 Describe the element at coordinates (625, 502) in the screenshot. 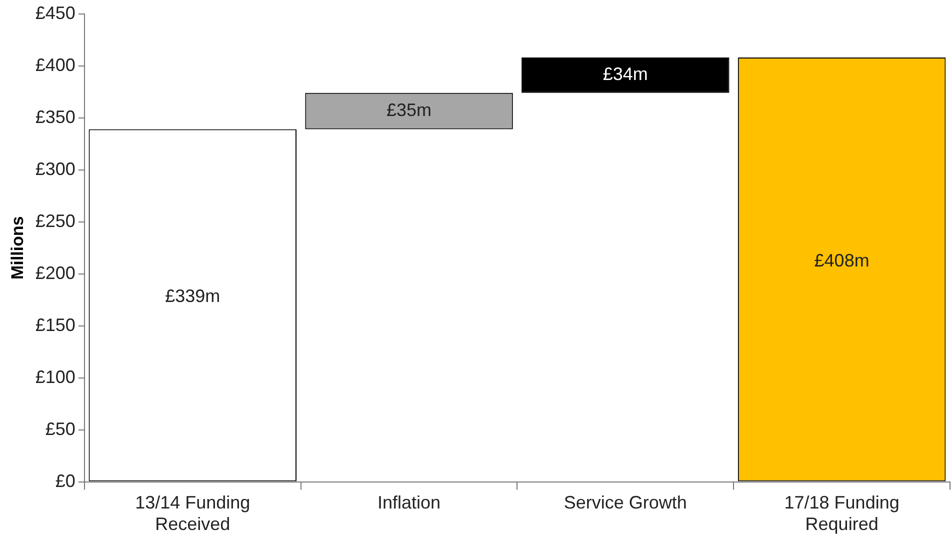

I see `x-tick-label: Service Growth` at that location.